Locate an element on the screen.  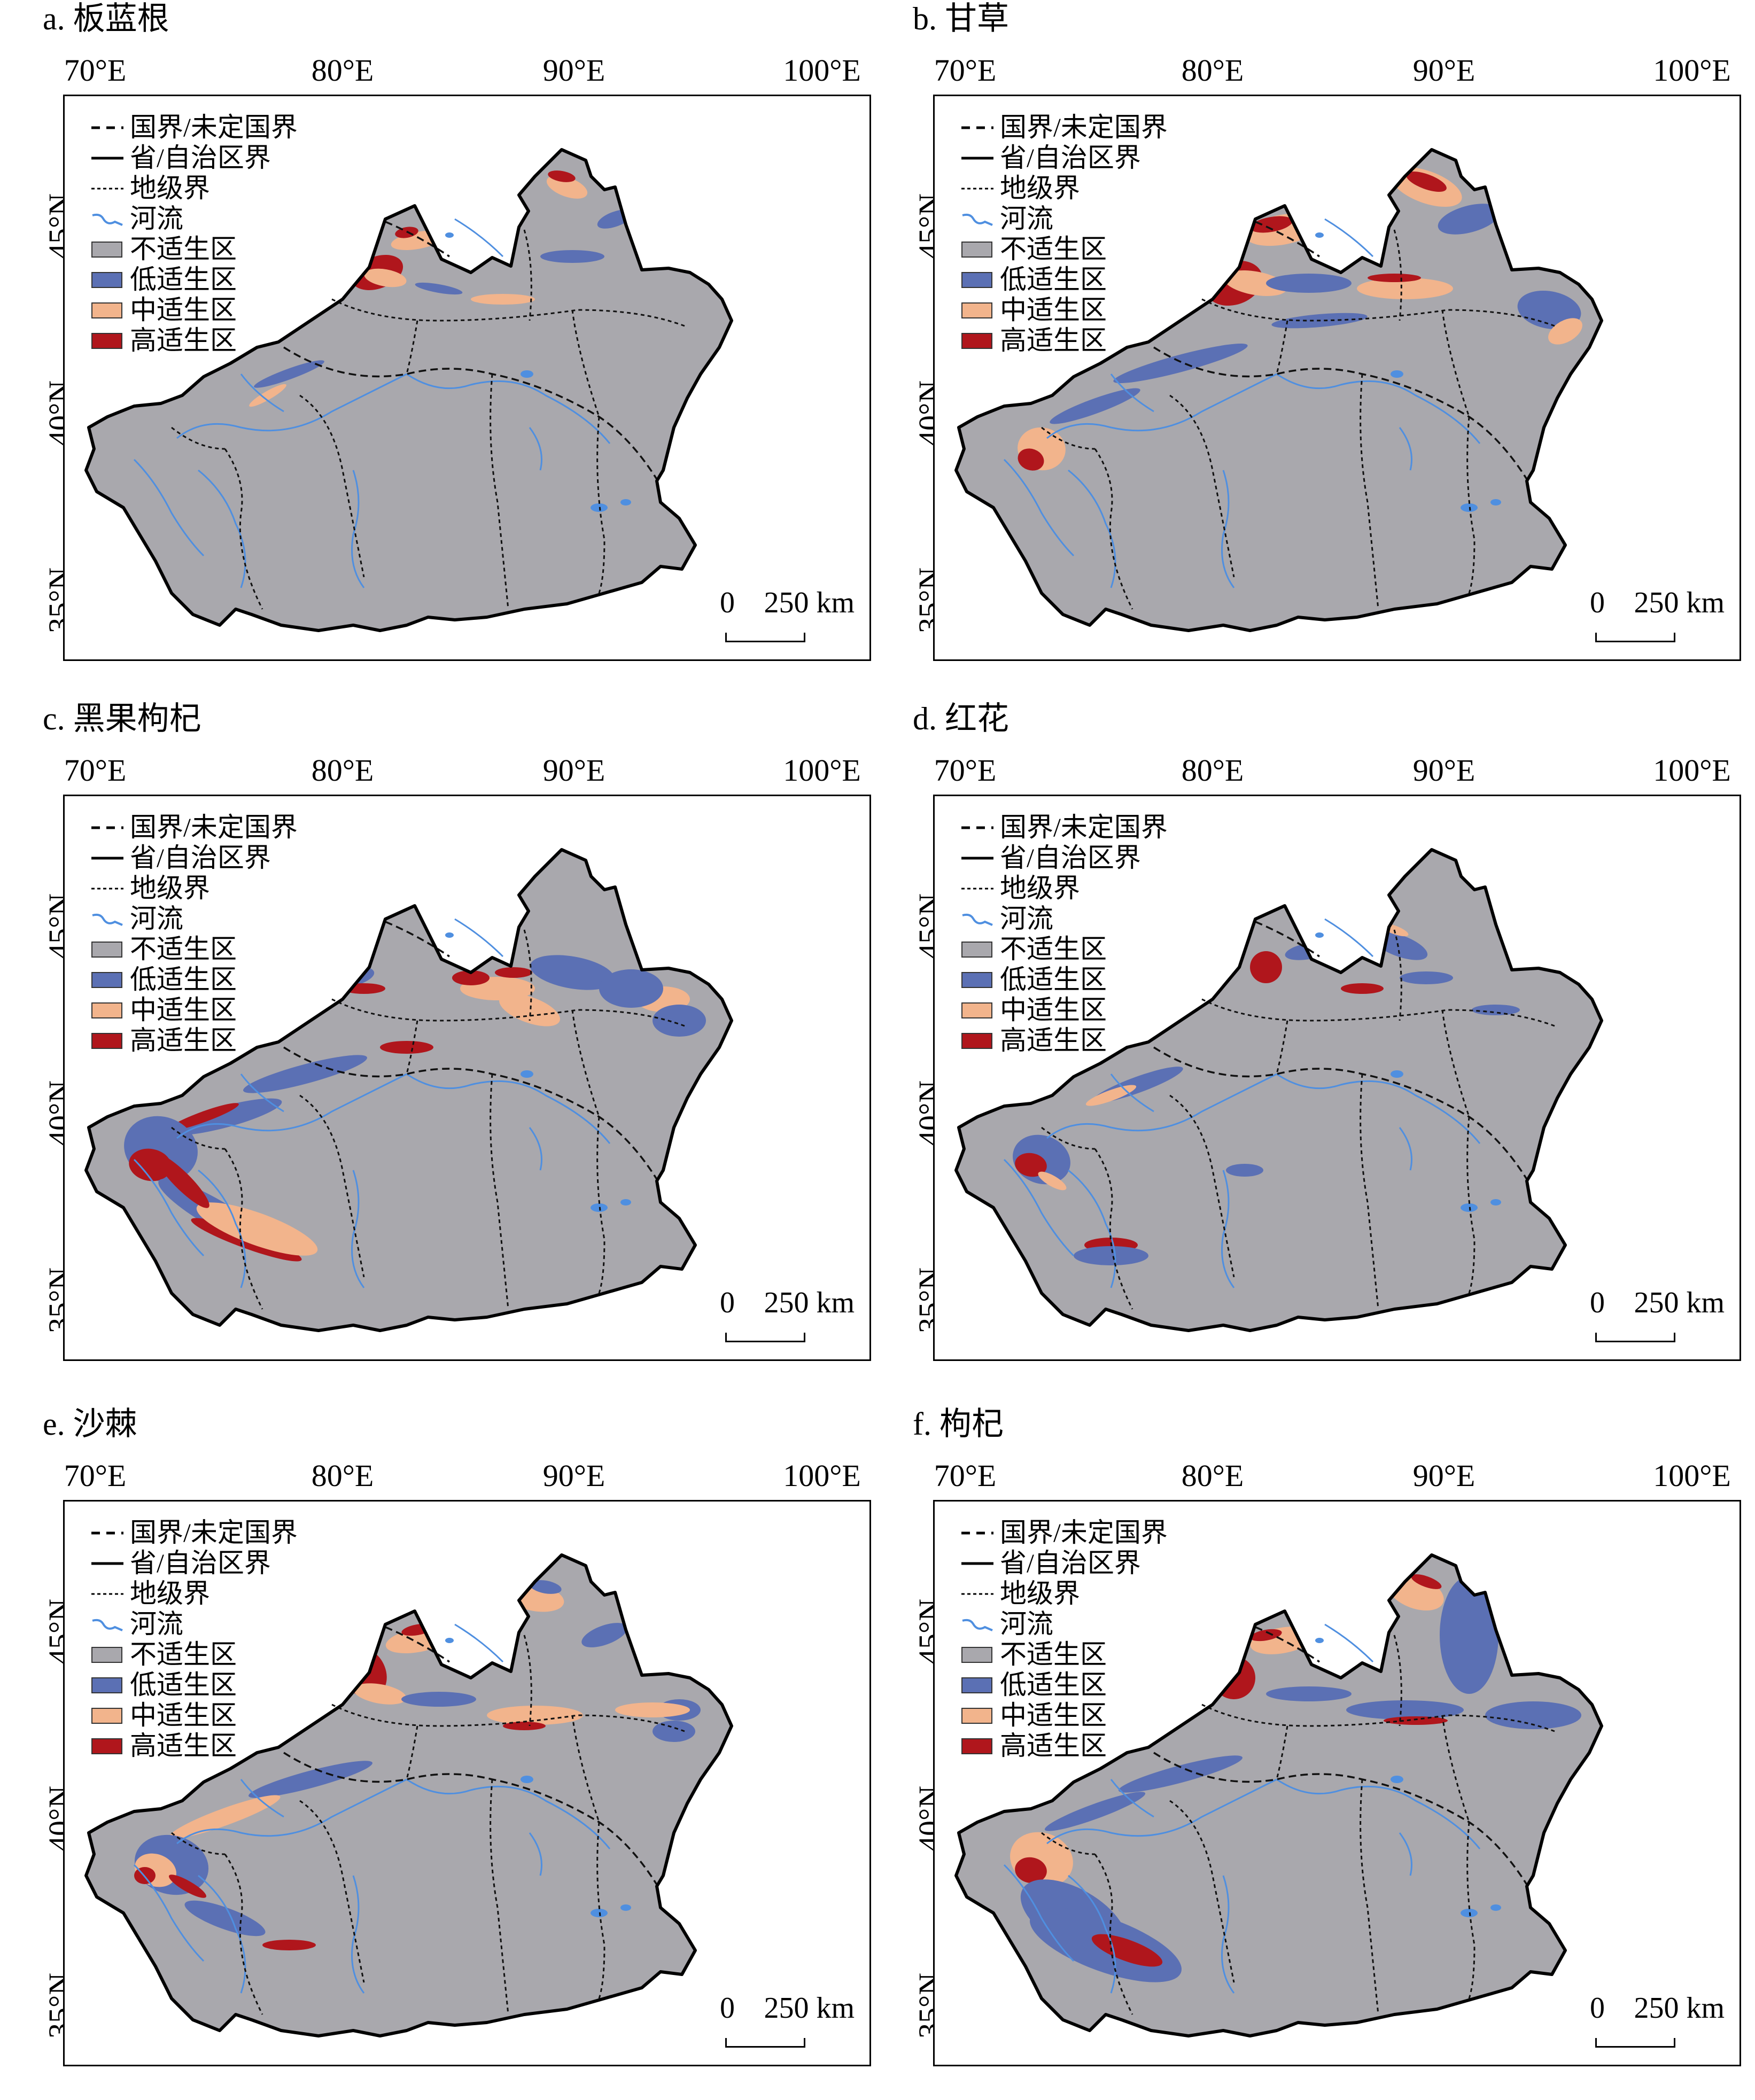
legend-item-unsuitable: 不适生区 is located at coordinates (194, 249).